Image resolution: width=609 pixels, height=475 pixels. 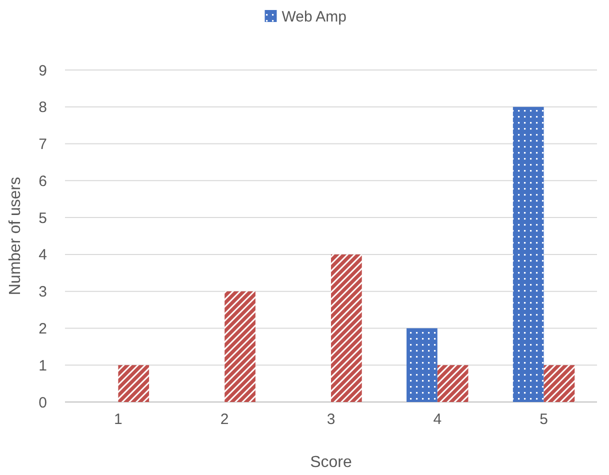 What do you see at coordinates (118, 419) in the screenshot?
I see `x-tick-label: 1` at bounding box center [118, 419].